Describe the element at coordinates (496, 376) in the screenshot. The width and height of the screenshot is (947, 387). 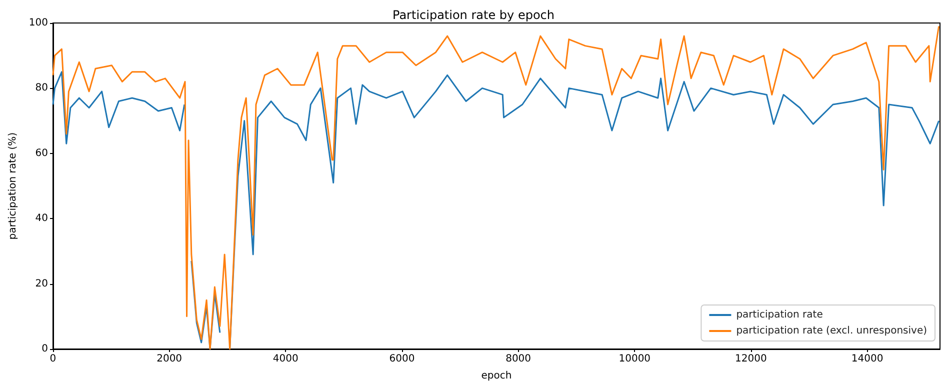
I see `x-axis-title: epoch` at that location.